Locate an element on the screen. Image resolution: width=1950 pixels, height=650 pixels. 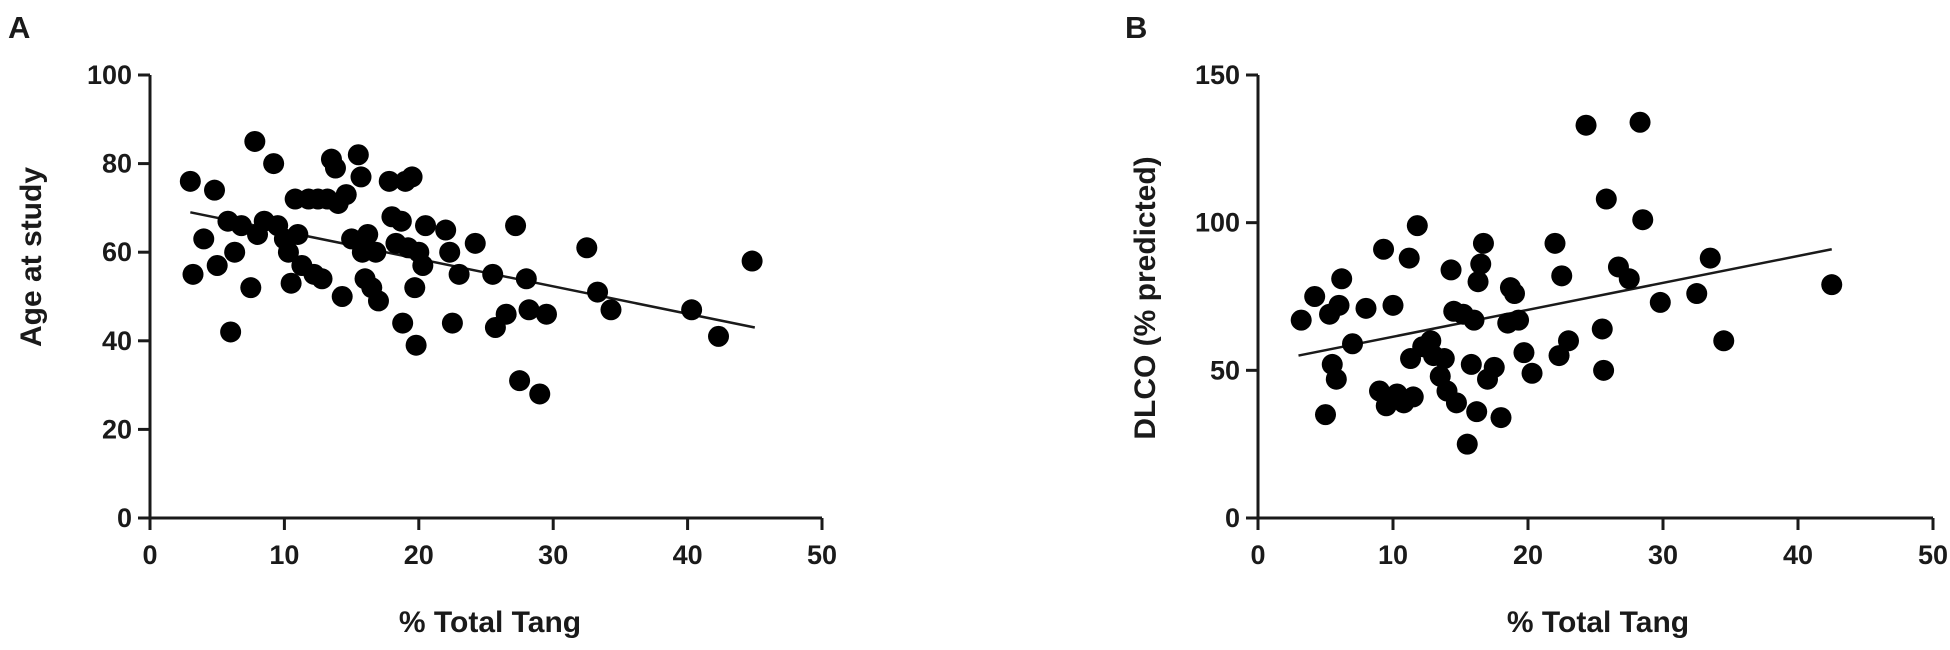
panel-b-x-tick-label: 10 is located at coordinates (1393, 555).